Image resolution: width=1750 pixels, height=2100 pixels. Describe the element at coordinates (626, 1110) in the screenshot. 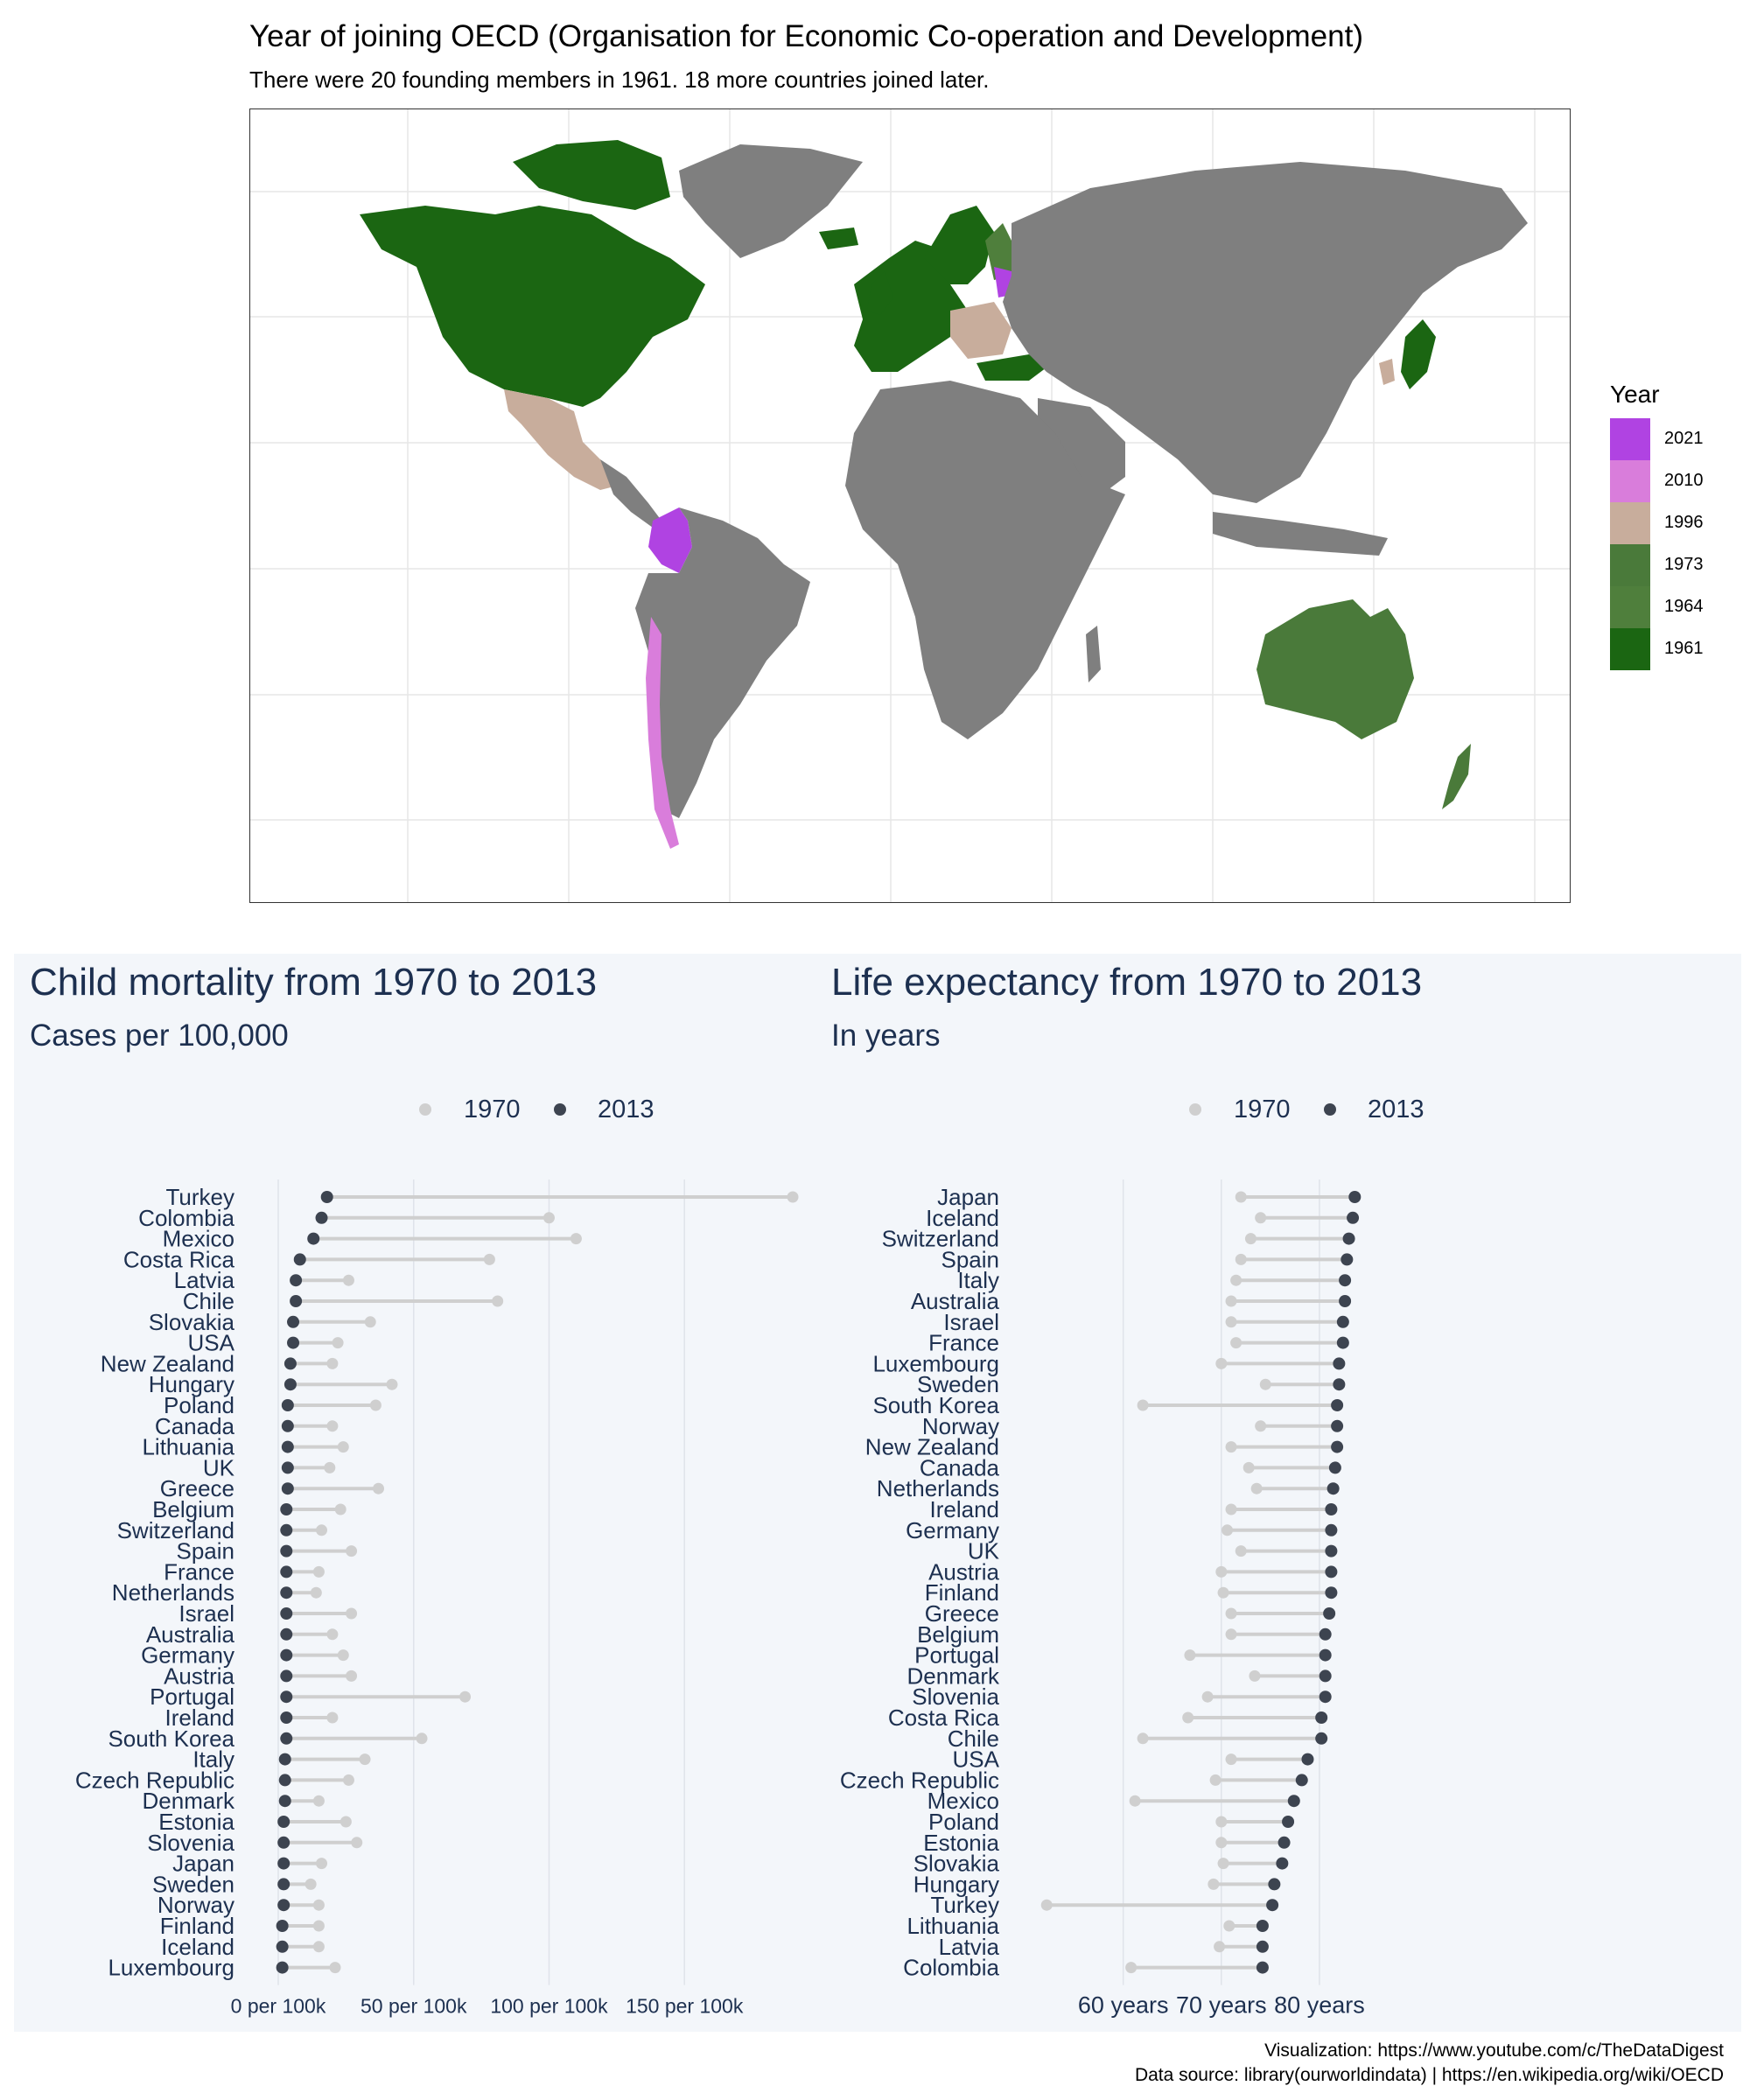

I see `legend-label-2013: 2013` at that location.